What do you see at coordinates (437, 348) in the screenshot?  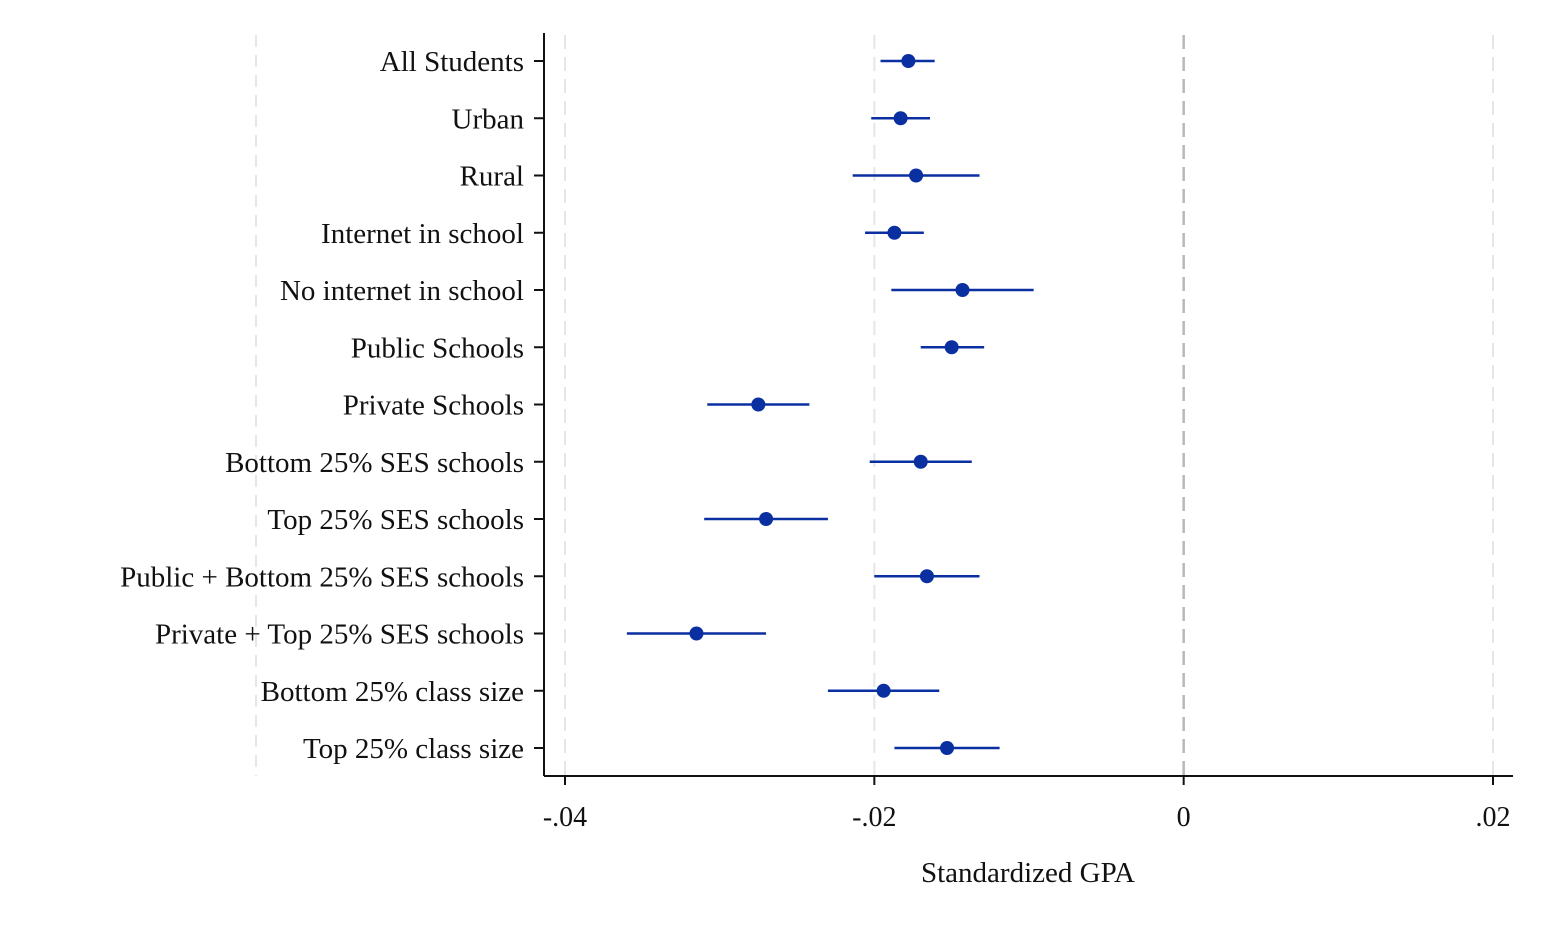 I see `category-label: Public Schools` at bounding box center [437, 348].